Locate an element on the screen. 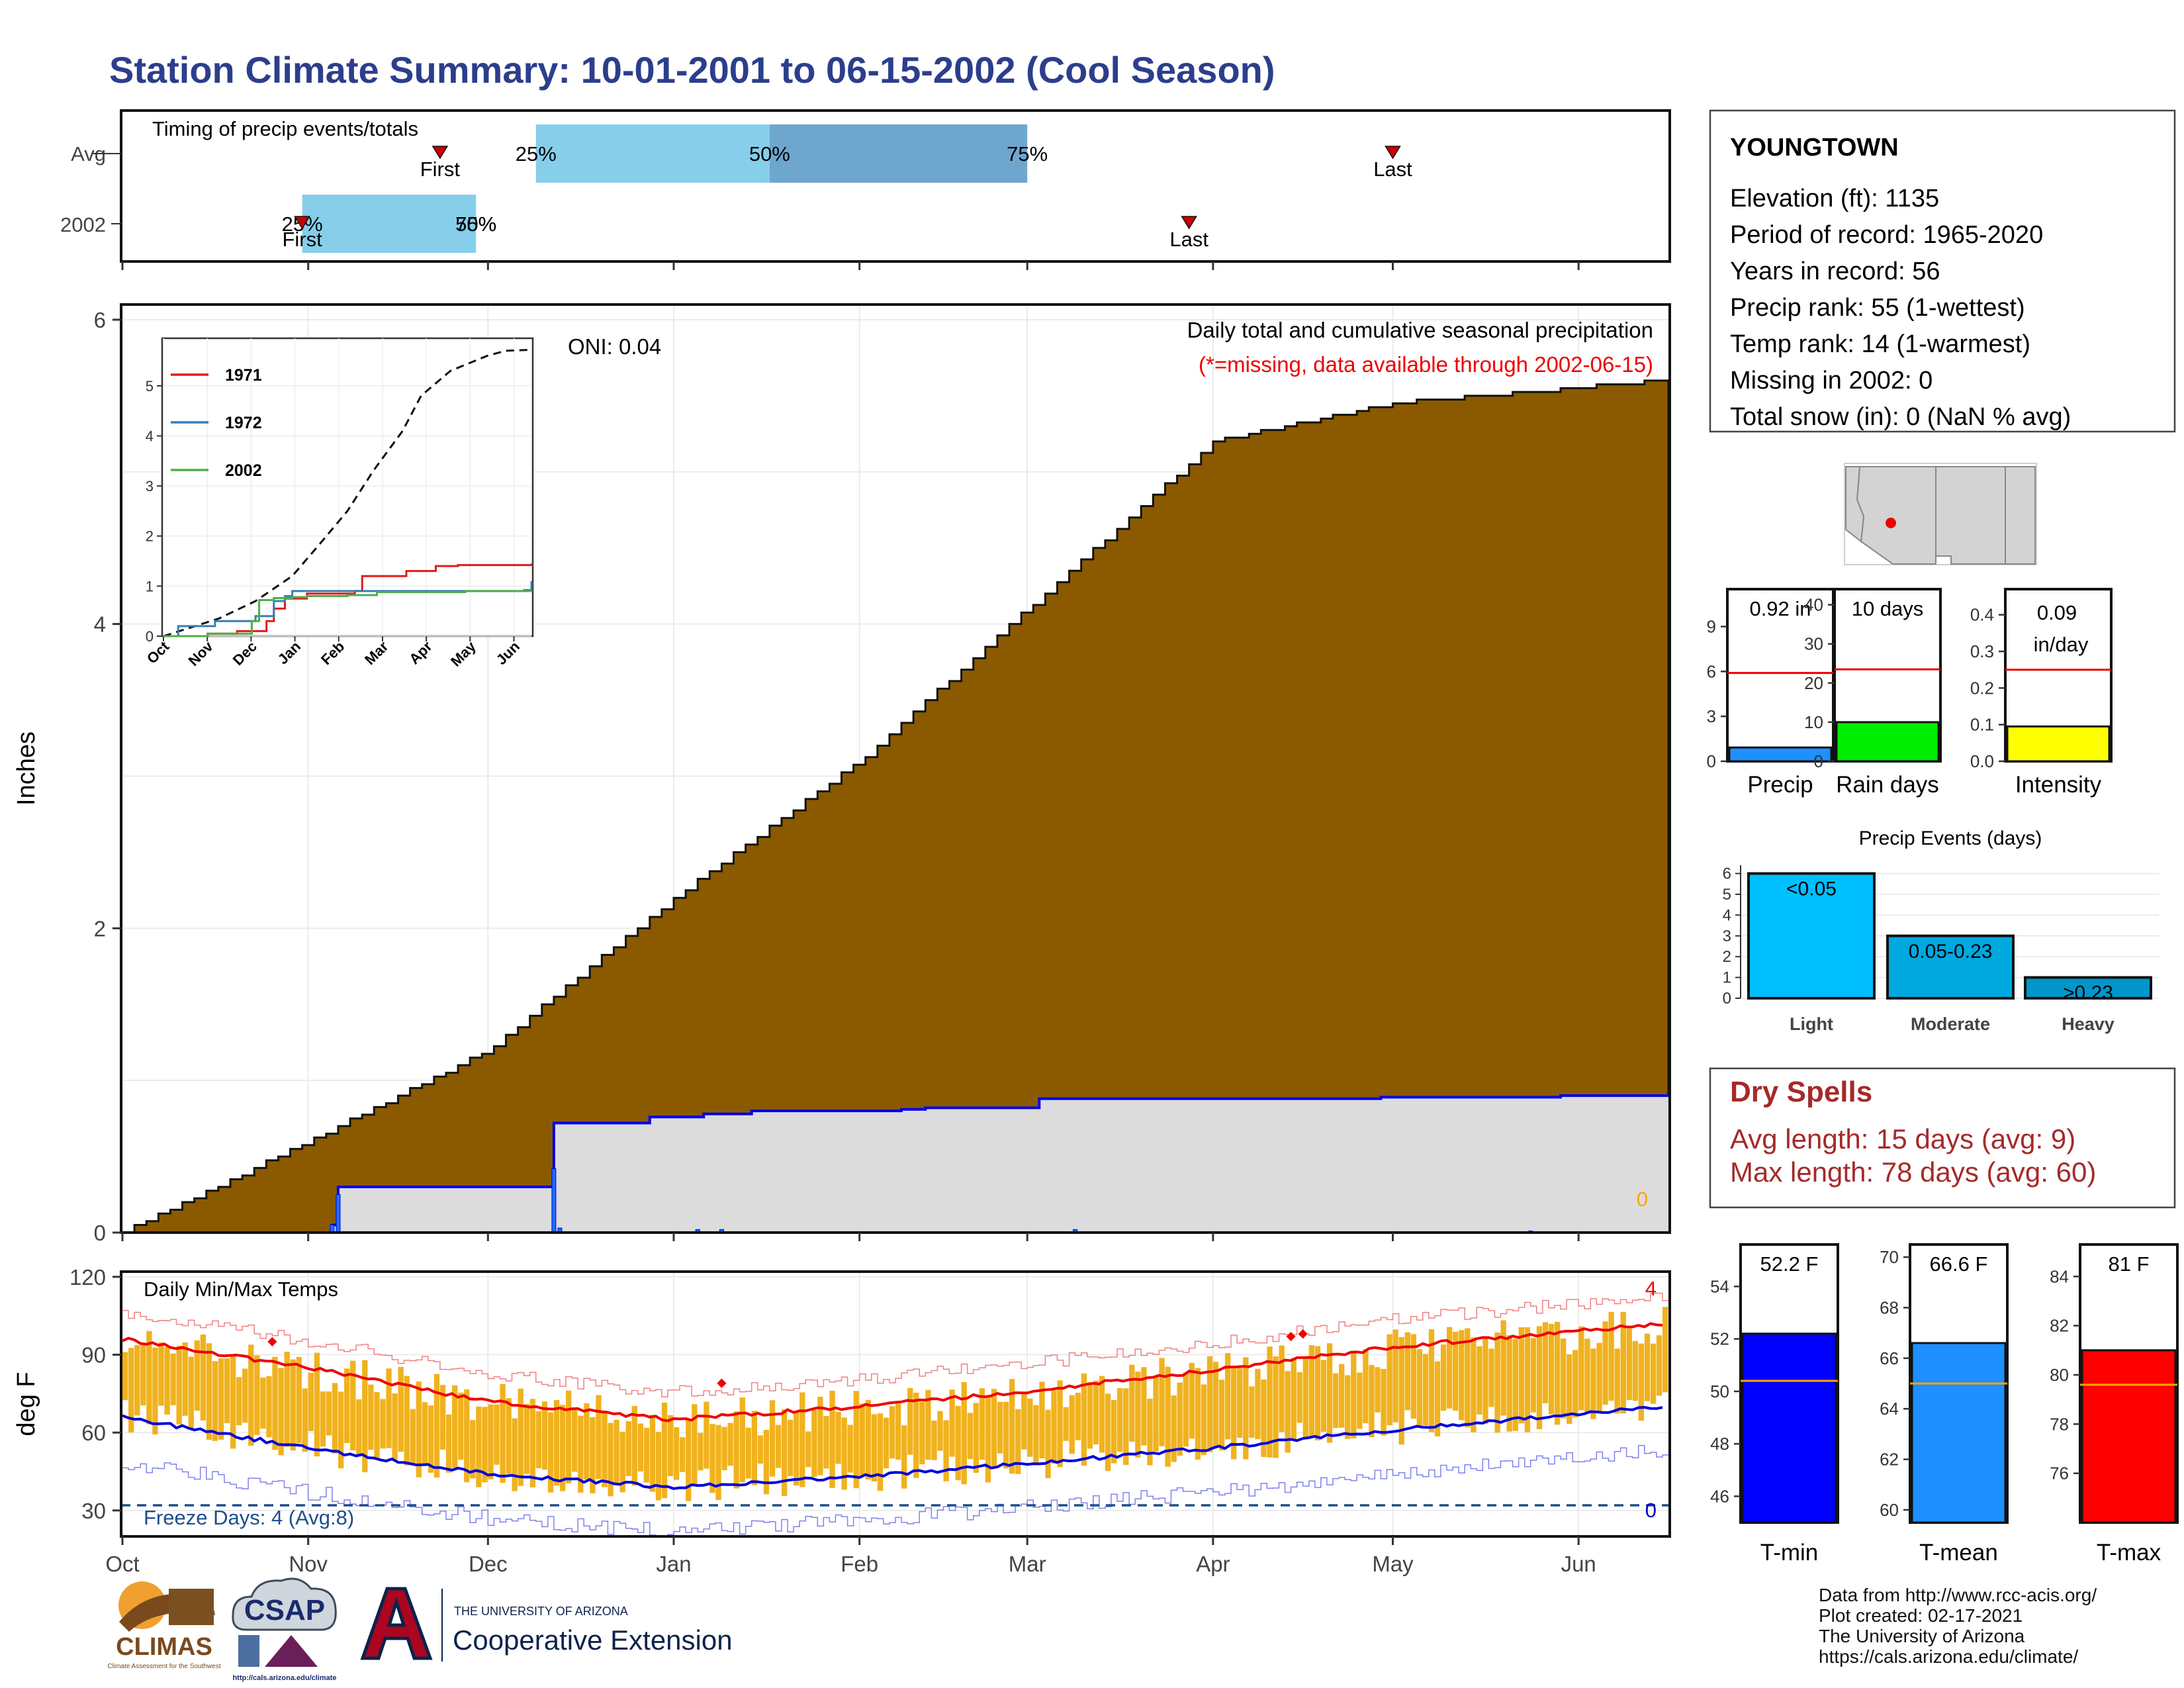 This screenshot has height=1688, width=2184. temp-y-tick-label-90: 90 is located at coordinates (93, 1354).